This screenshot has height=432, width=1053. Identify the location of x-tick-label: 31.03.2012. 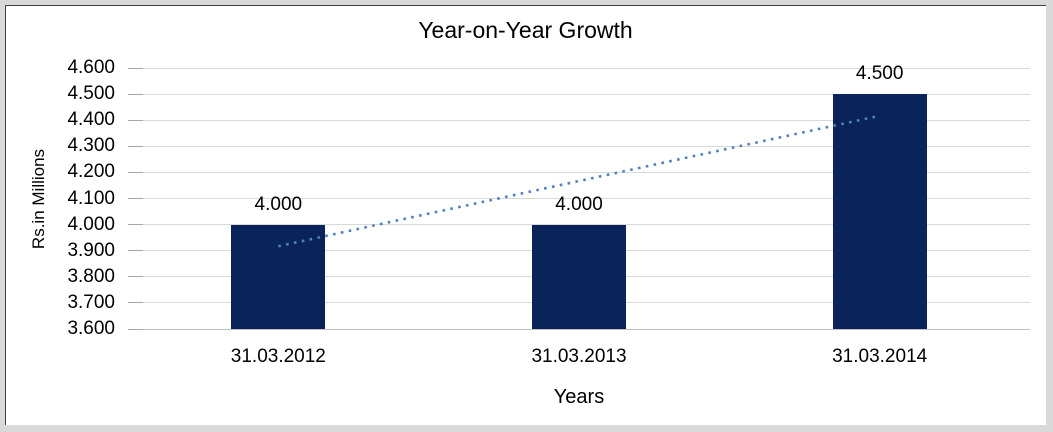
(278, 356).